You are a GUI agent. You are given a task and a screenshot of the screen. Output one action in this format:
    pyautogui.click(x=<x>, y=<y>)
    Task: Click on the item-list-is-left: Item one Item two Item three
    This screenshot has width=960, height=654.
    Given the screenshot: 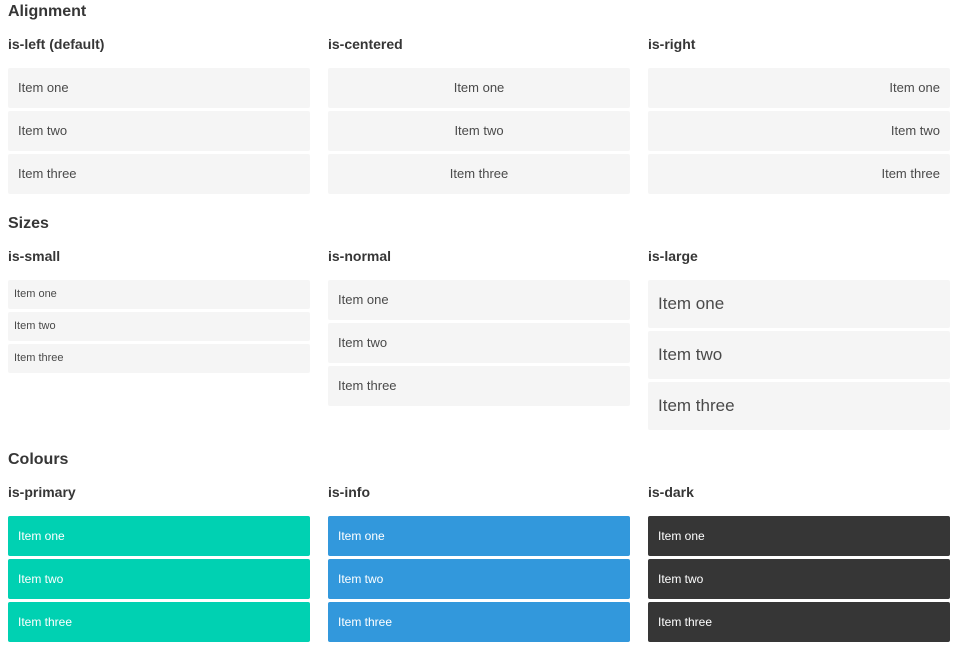 What is the action you would take?
    pyautogui.click(x=159, y=130)
    